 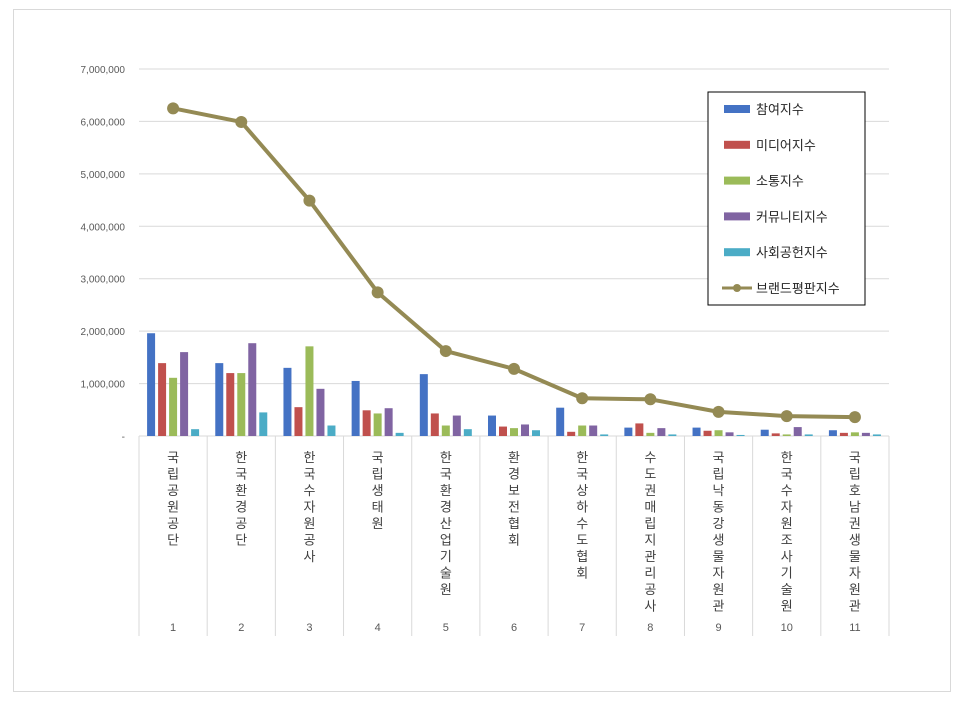 What do you see at coordinates (786, 146) in the screenshot?
I see `legend-label: 미디어지수` at bounding box center [786, 146].